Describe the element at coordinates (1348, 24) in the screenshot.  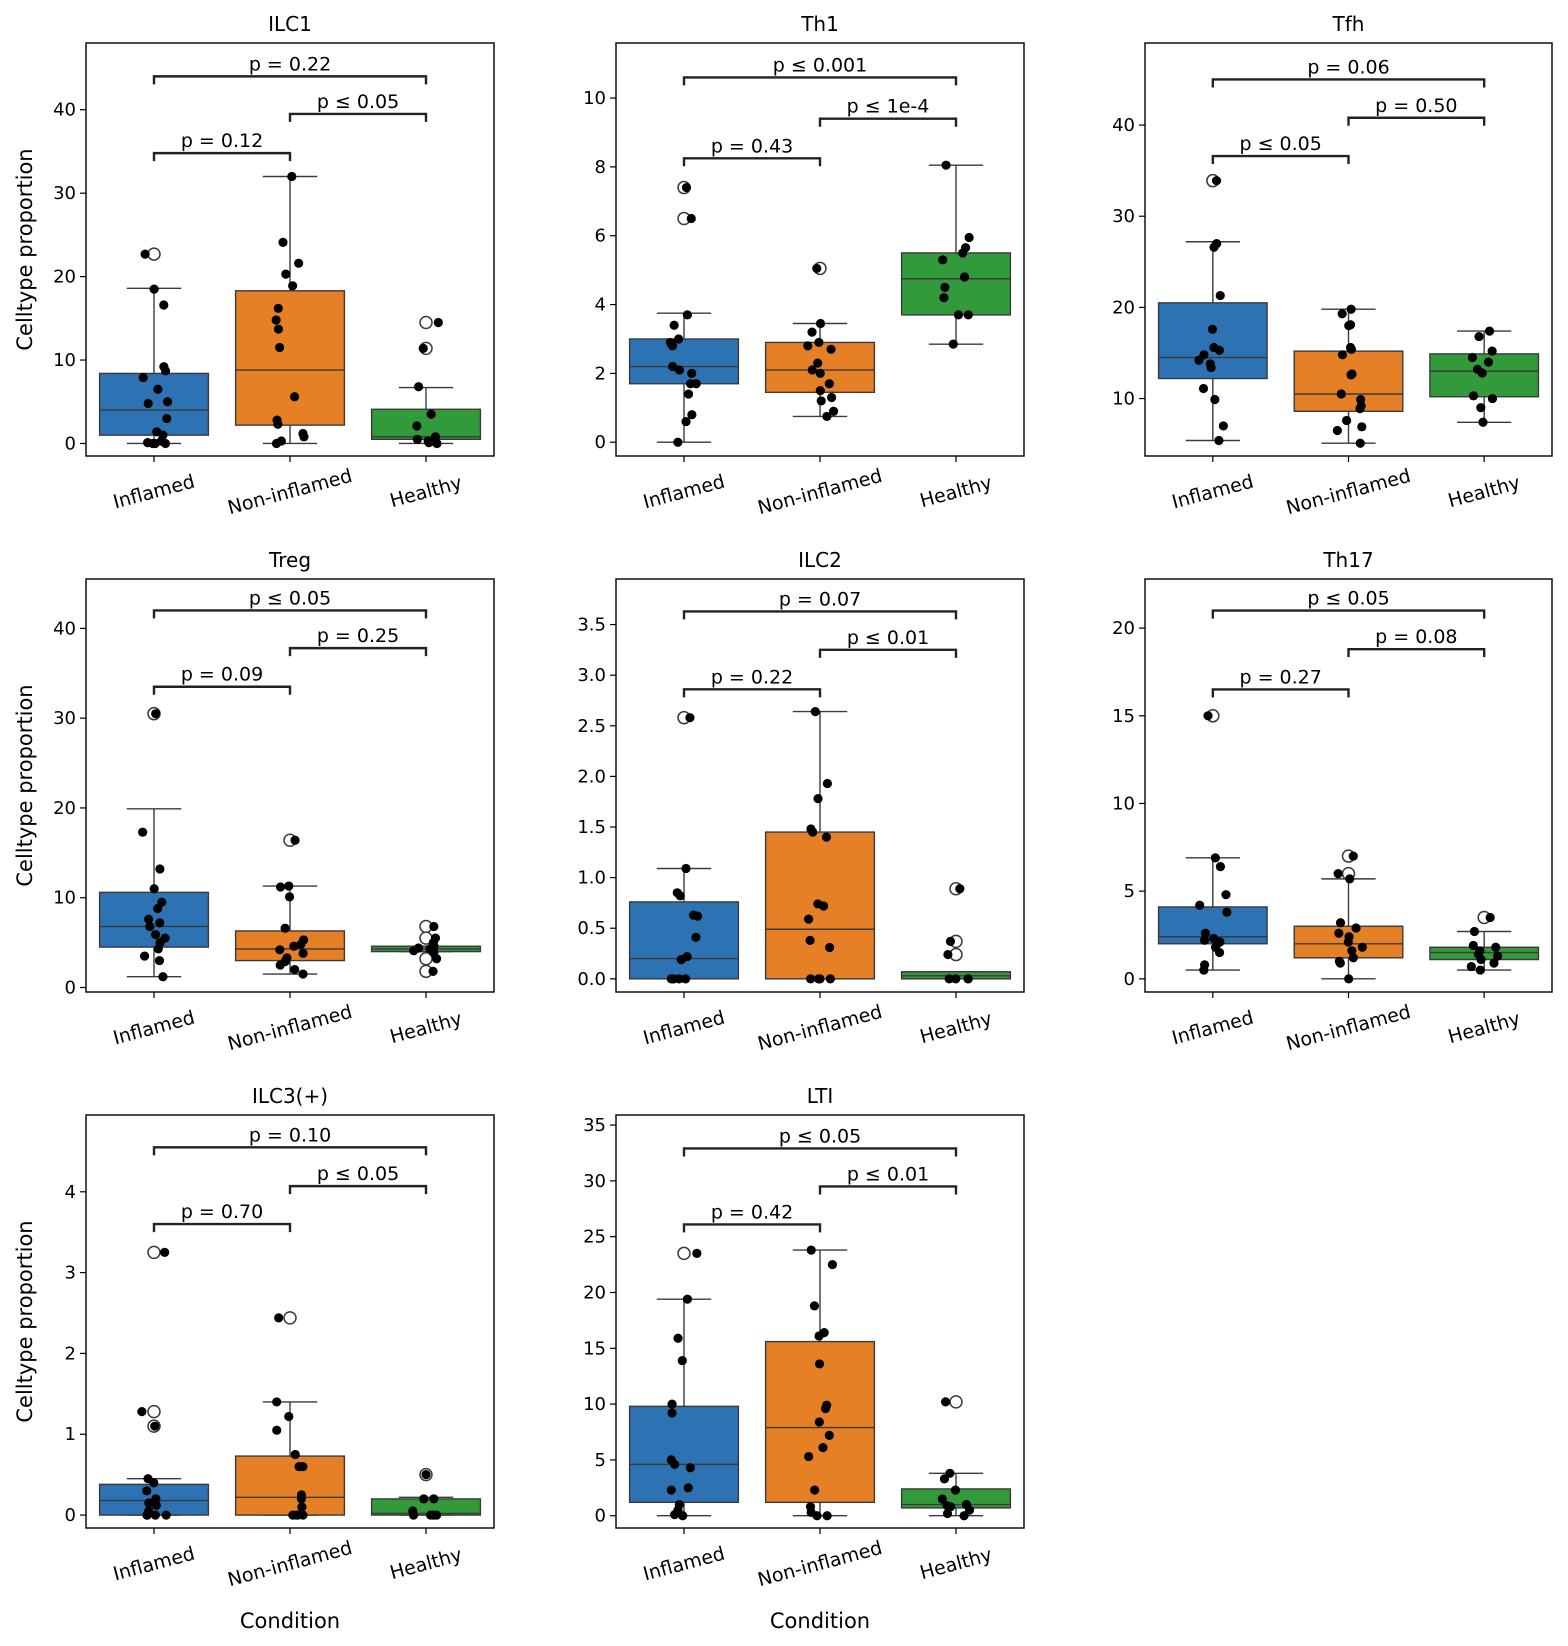
I see `panel-title: Tfh` at that location.